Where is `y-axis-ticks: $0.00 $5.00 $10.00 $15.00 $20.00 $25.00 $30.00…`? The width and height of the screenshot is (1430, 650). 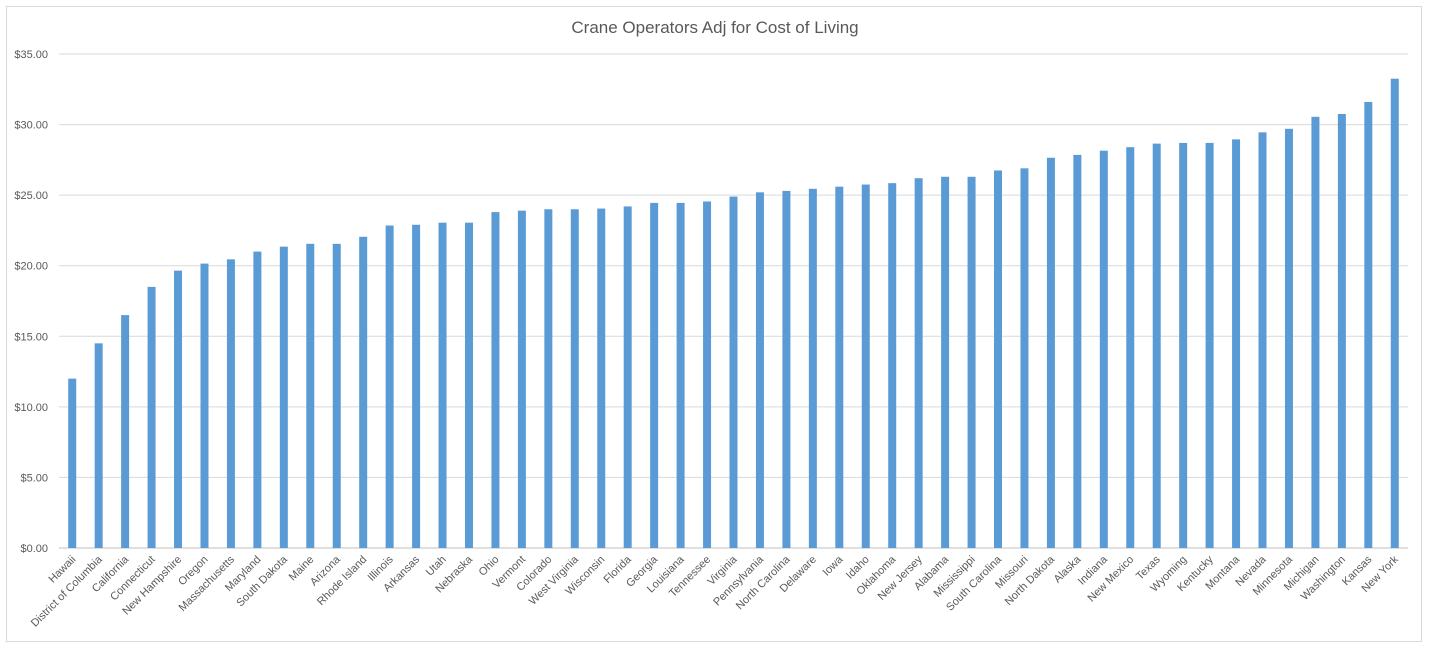 y-axis-ticks: $0.00 $5.00 $10.00 $15.00 $20.00 $25.00 $30.00… is located at coordinates (31, 302).